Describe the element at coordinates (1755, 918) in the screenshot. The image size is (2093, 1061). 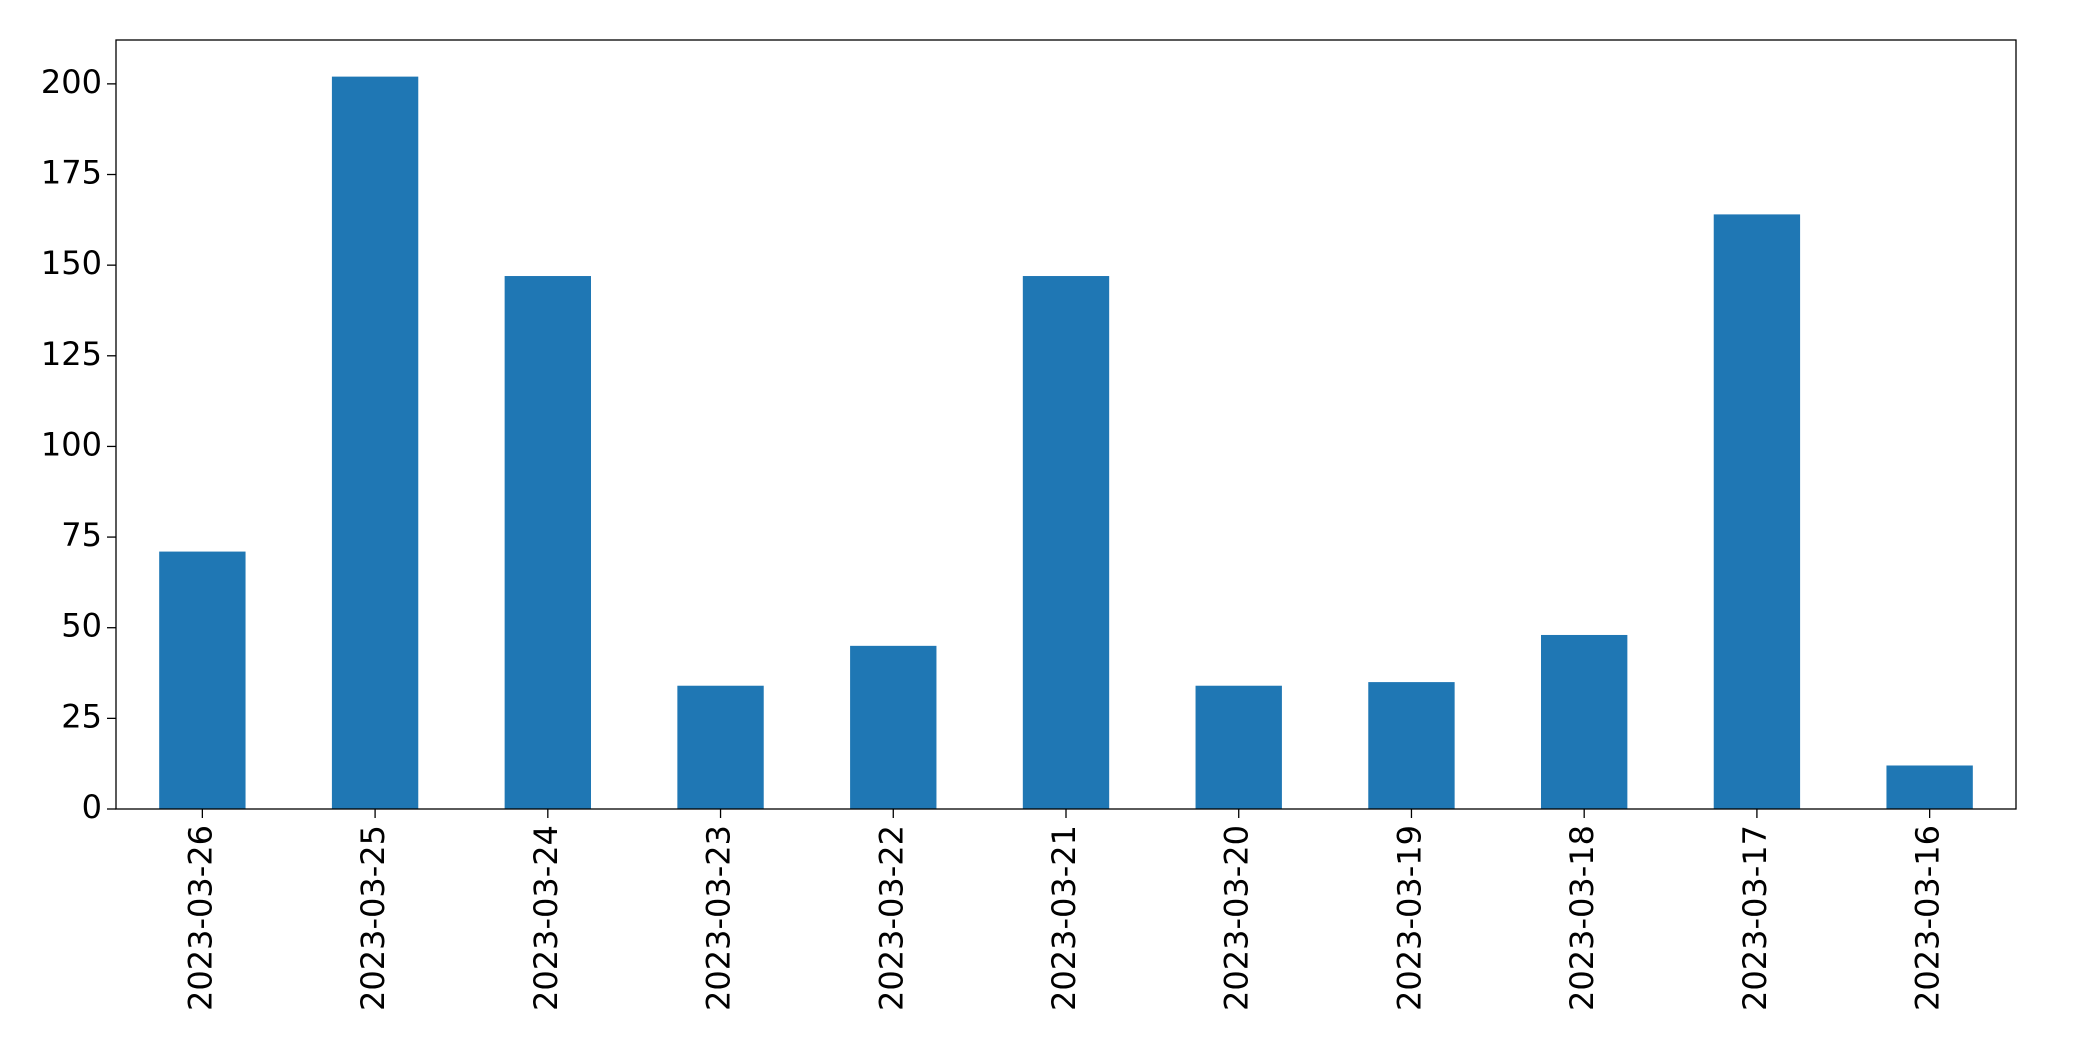
I see `x-tick-label: 2023-03-17` at that location.